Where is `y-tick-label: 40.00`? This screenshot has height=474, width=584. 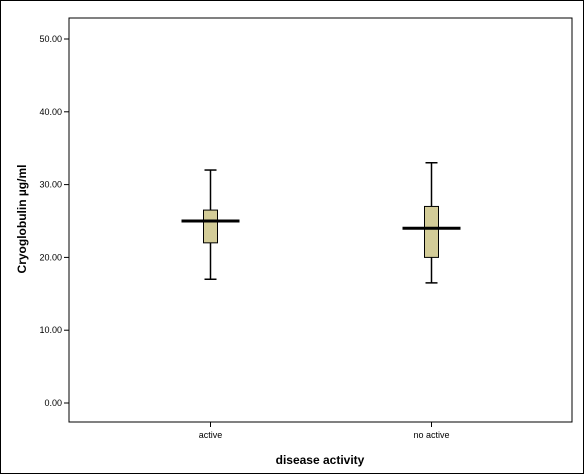
y-tick-label: 40.00 is located at coordinates (50, 112).